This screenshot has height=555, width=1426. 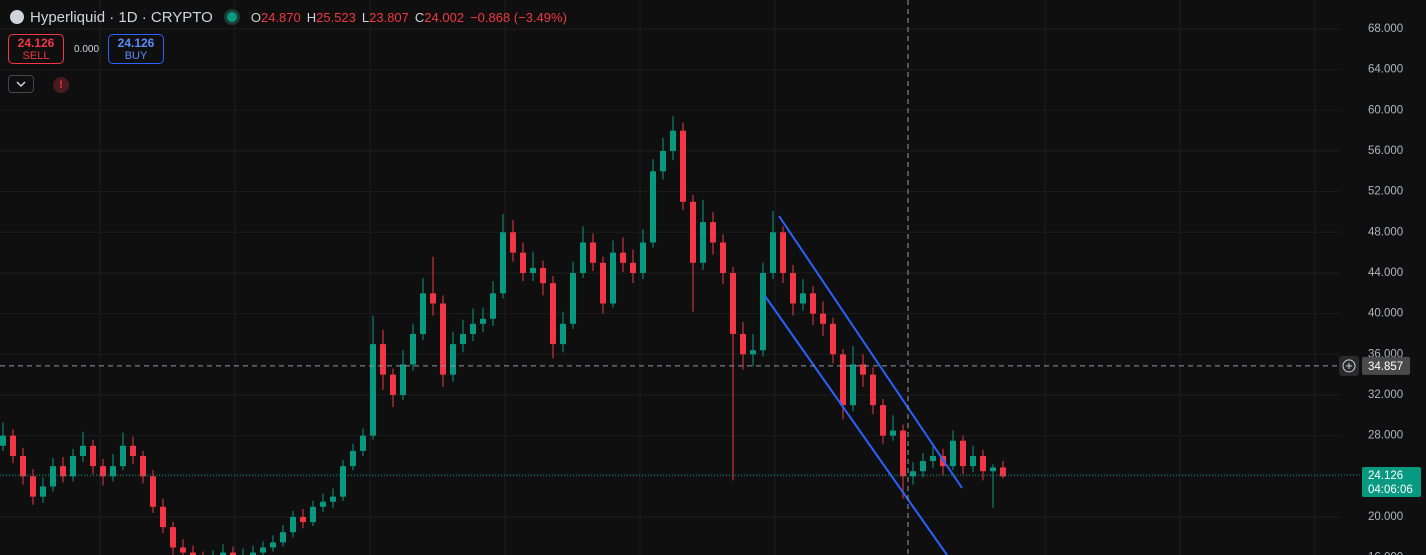 What do you see at coordinates (1390, 490) in the screenshot?
I see `countdown-label: 04:06:06` at bounding box center [1390, 490].